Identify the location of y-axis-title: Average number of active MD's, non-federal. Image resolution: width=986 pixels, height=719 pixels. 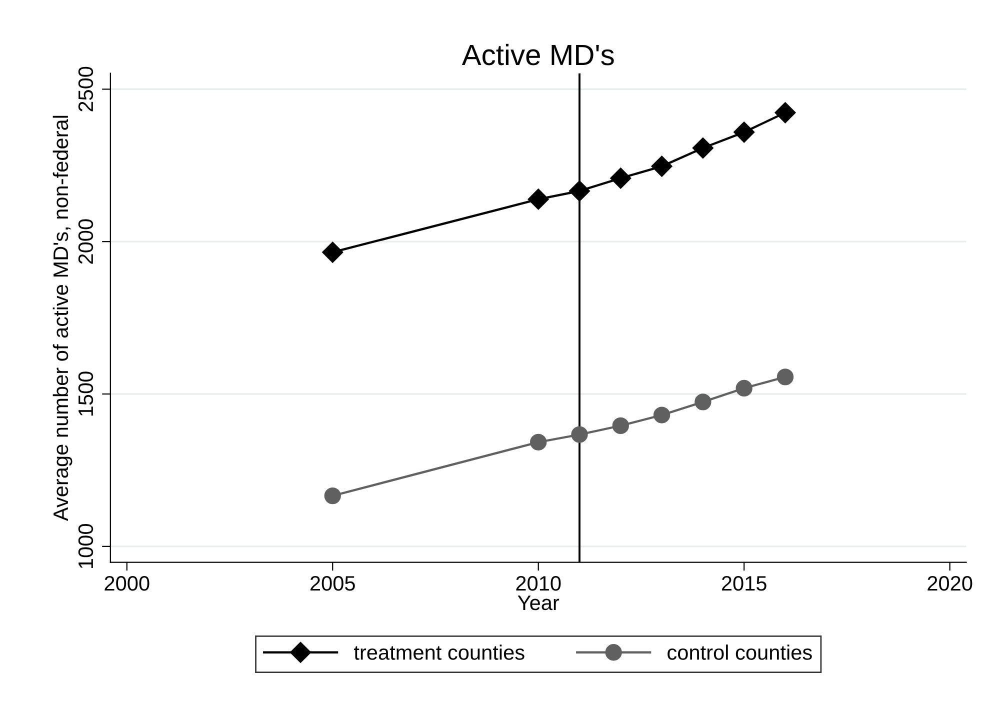
(62, 319).